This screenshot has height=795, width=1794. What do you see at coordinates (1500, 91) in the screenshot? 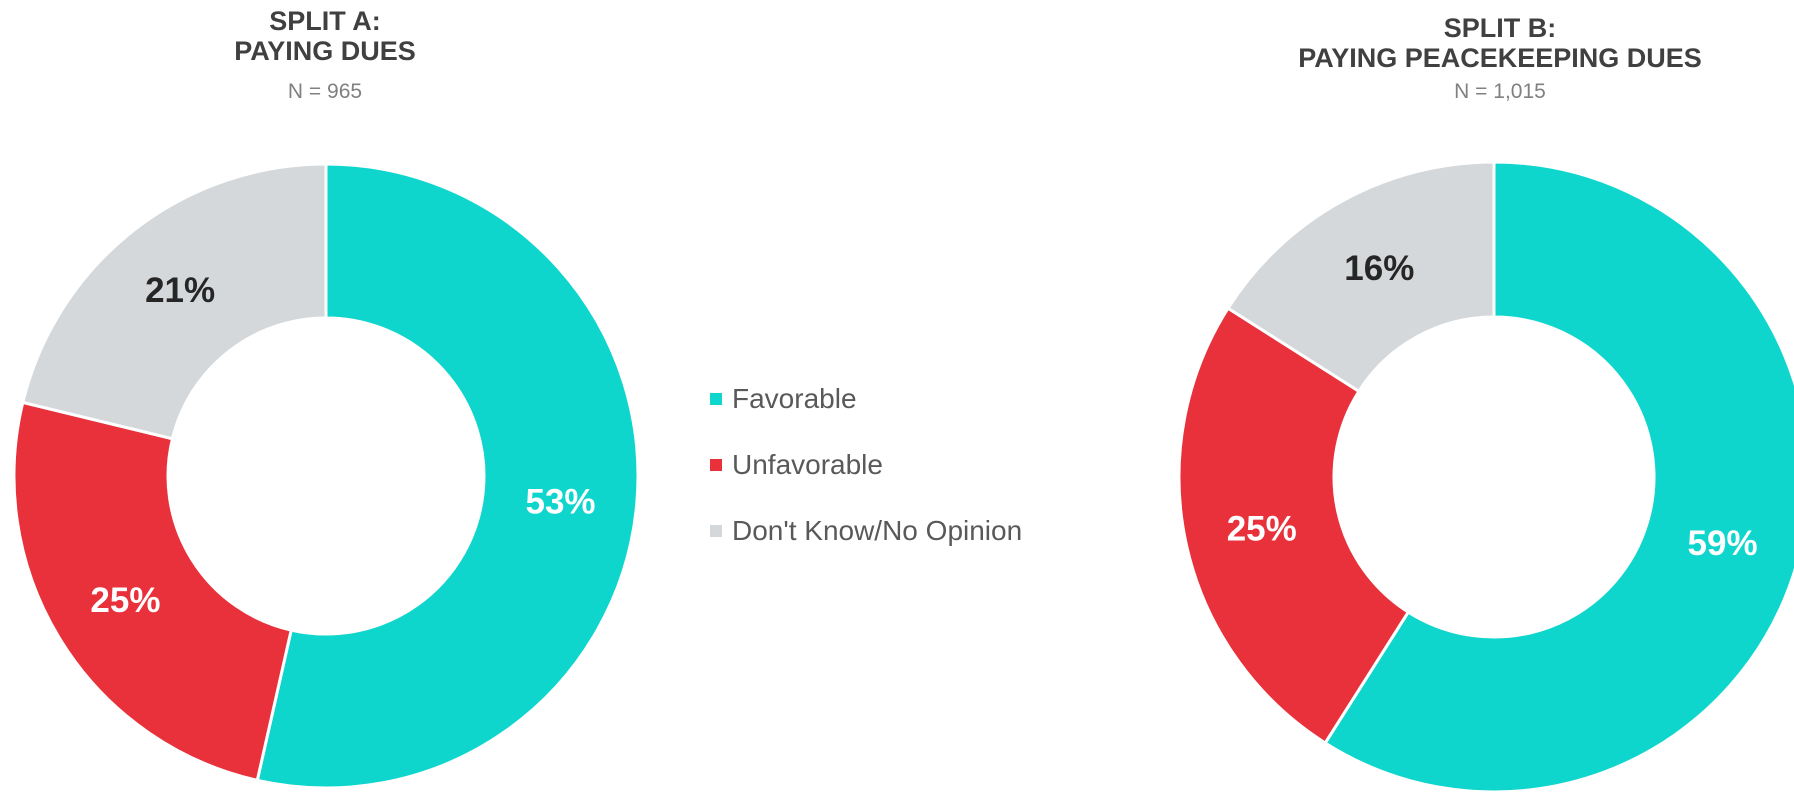
I see `chart-b-subtitle: N = 1,015` at bounding box center [1500, 91].